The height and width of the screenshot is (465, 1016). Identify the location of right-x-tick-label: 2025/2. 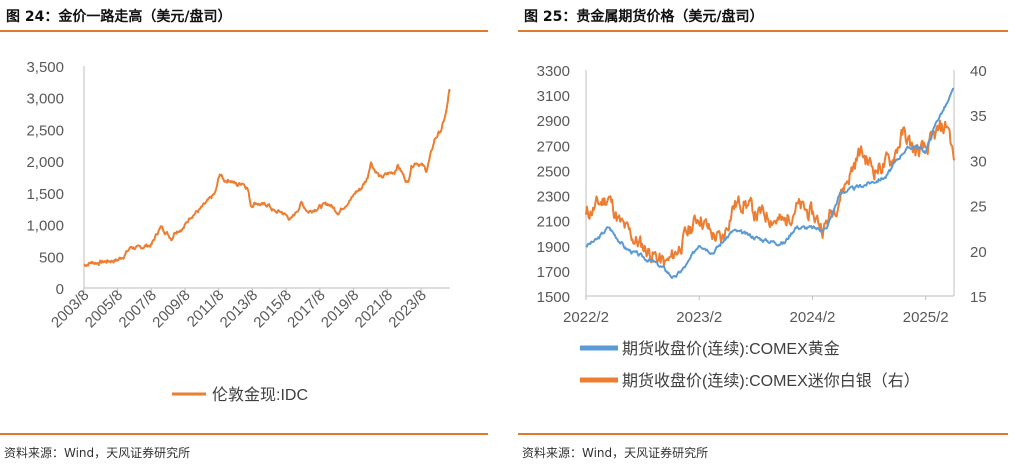
(926, 317).